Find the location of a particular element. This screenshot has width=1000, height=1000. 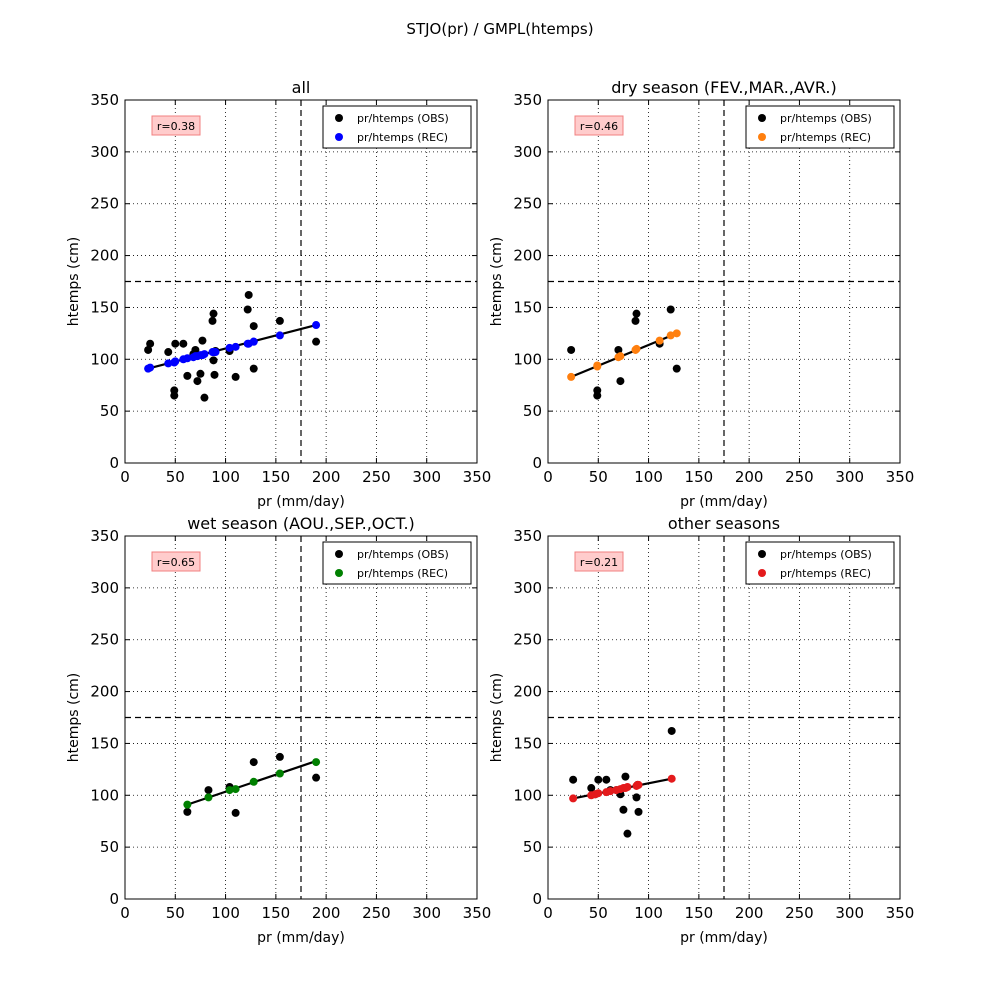

correlation-label: r=0.65 is located at coordinates (176, 561).